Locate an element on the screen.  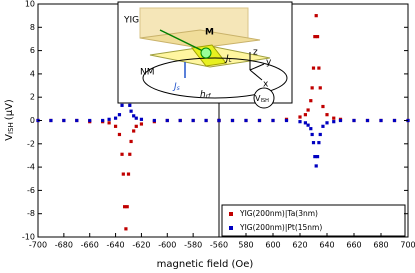
inset-label: s is located at coordinates (178, 88).